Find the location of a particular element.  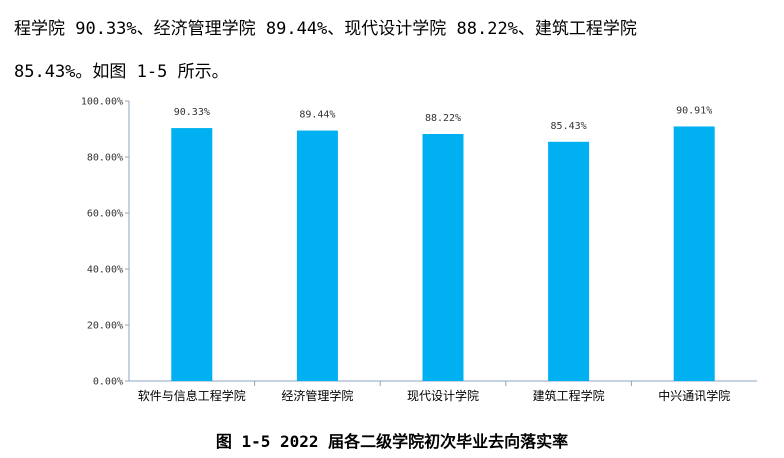

y-tick-label: 0.00% is located at coordinates (108, 382).